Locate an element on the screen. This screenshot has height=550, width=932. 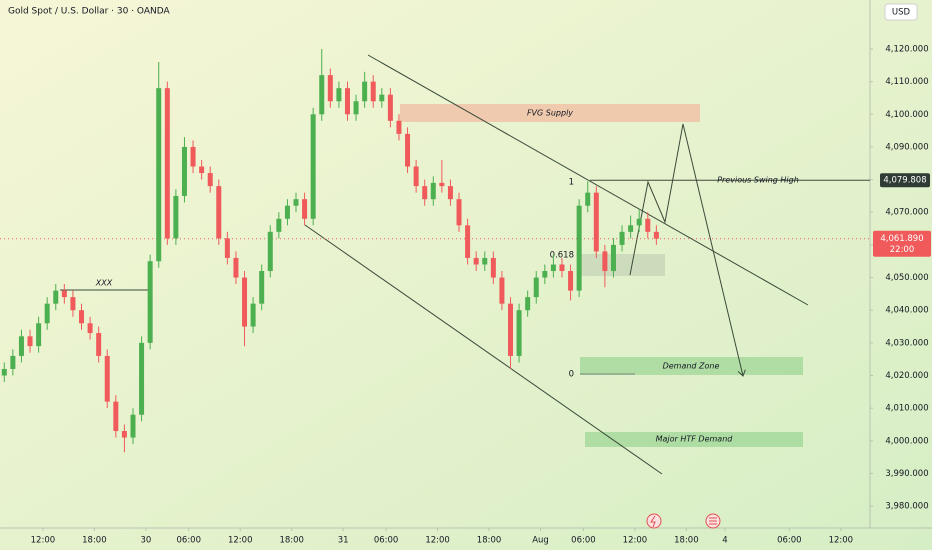
event-icon is located at coordinates (654, 521).